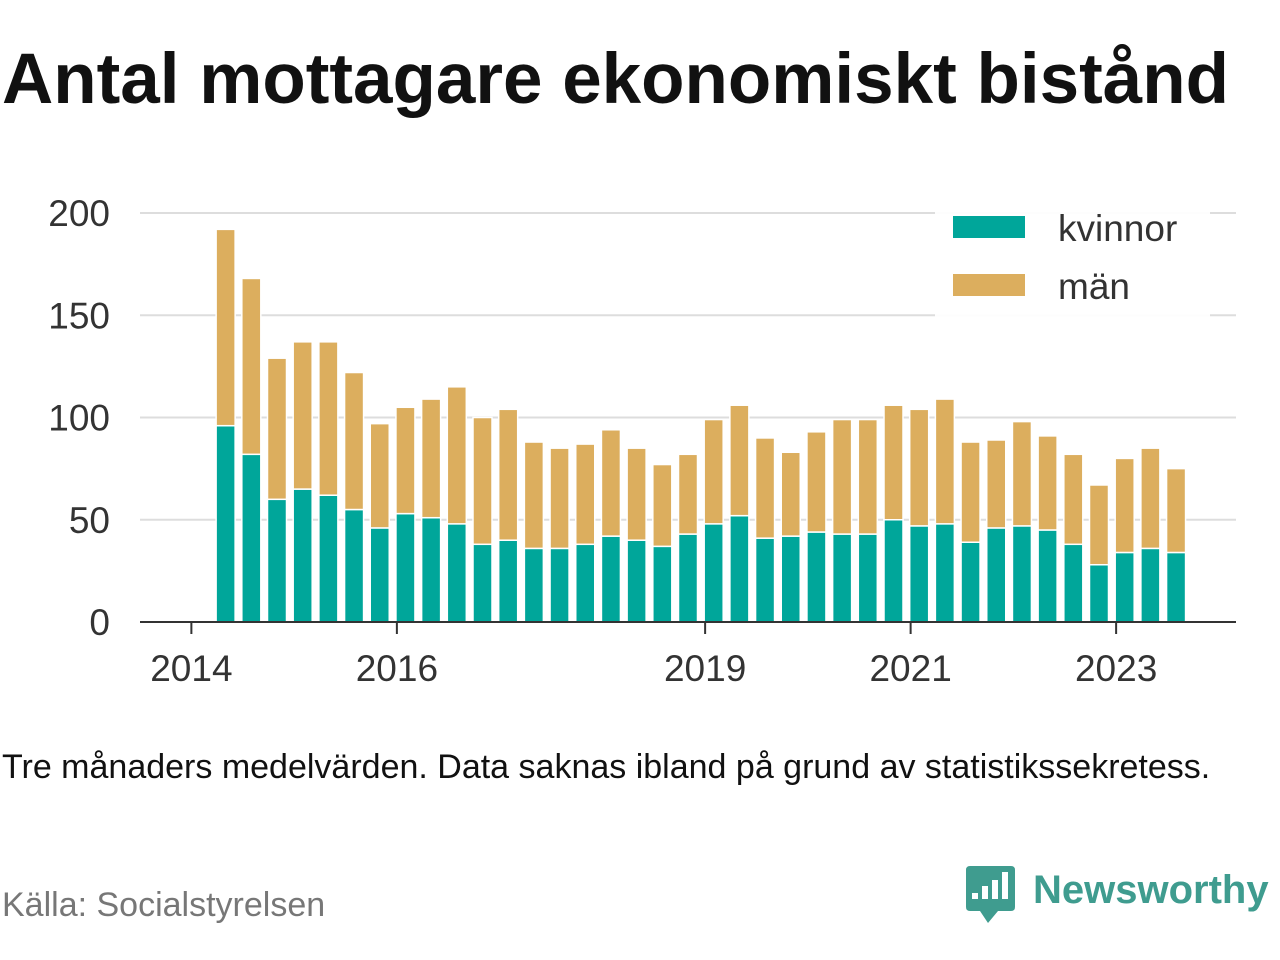 The image size is (1280, 960). Describe the element at coordinates (1117, 228) in the screenshot. I see `legend-label-kvinnor: kvinnor` at that location.